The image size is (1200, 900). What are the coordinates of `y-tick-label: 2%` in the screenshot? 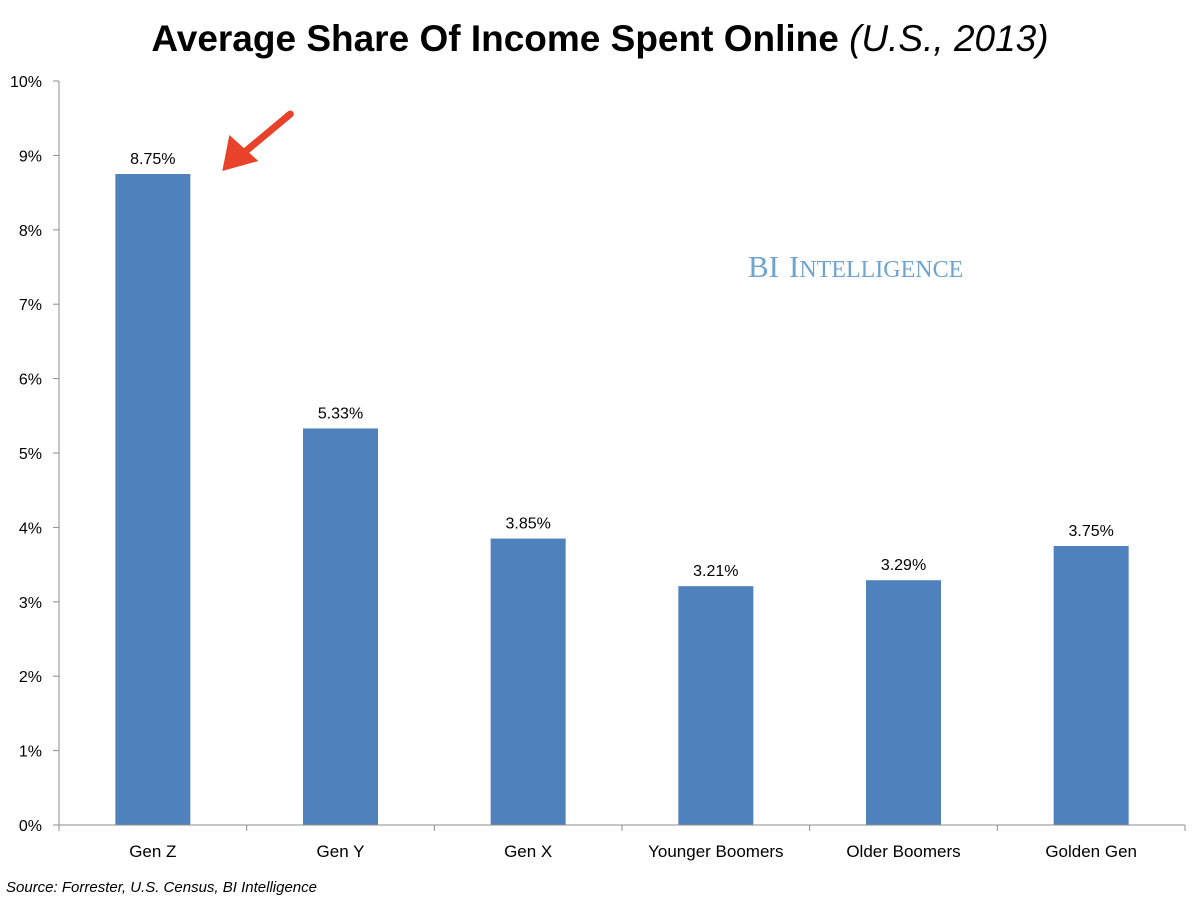 It's located at (30, 677).